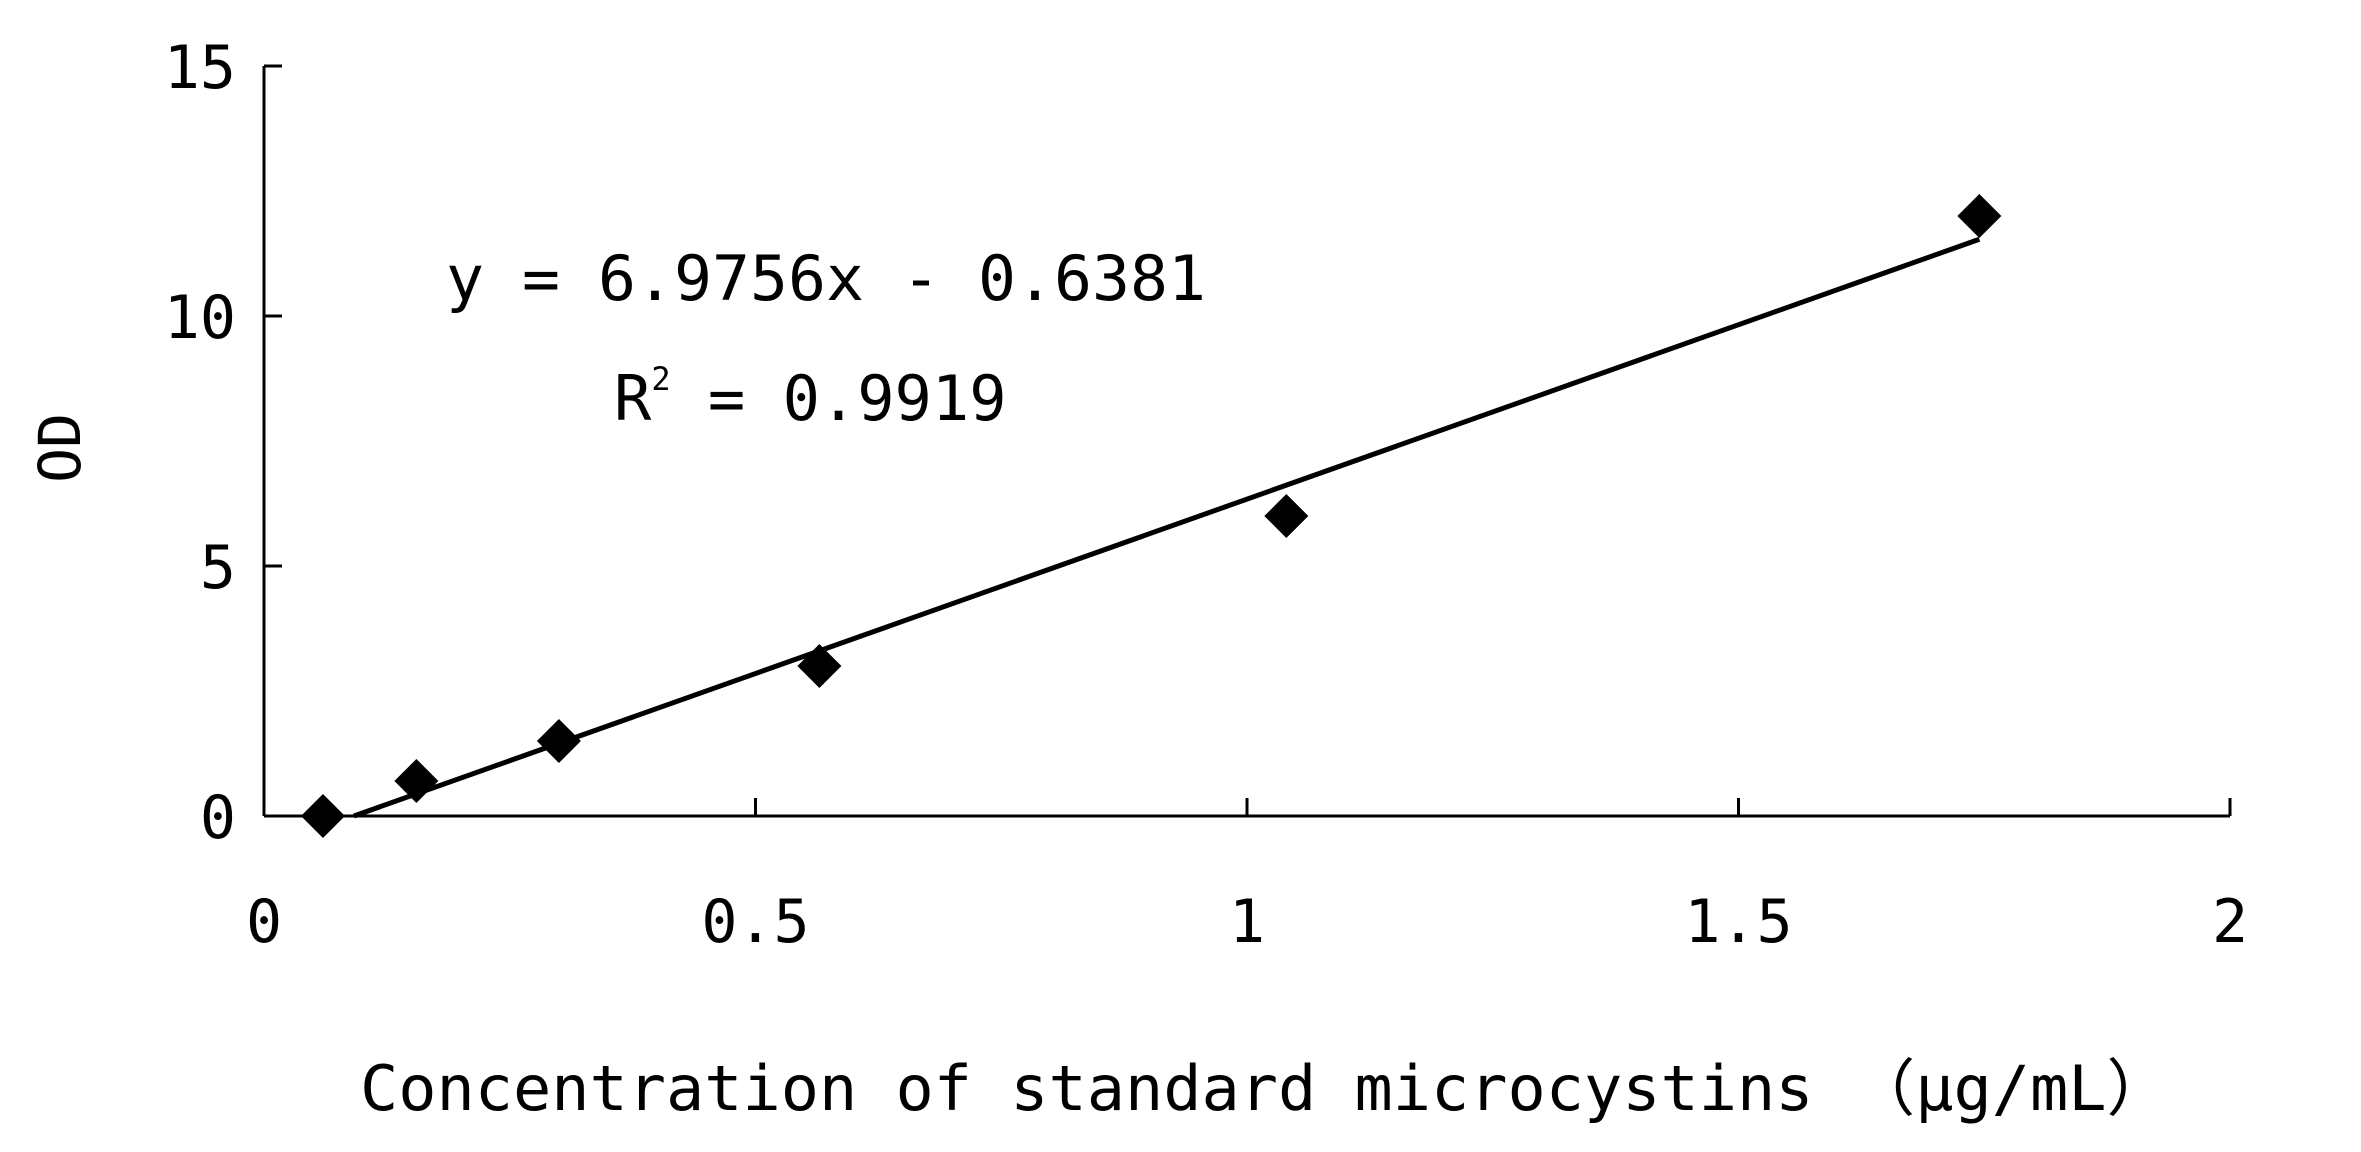 This screenshot has width=2361, height=1152. Describe the element at coordinates (633, 398) in the screenshot. I see `r-squared-prefix: R` at that location.